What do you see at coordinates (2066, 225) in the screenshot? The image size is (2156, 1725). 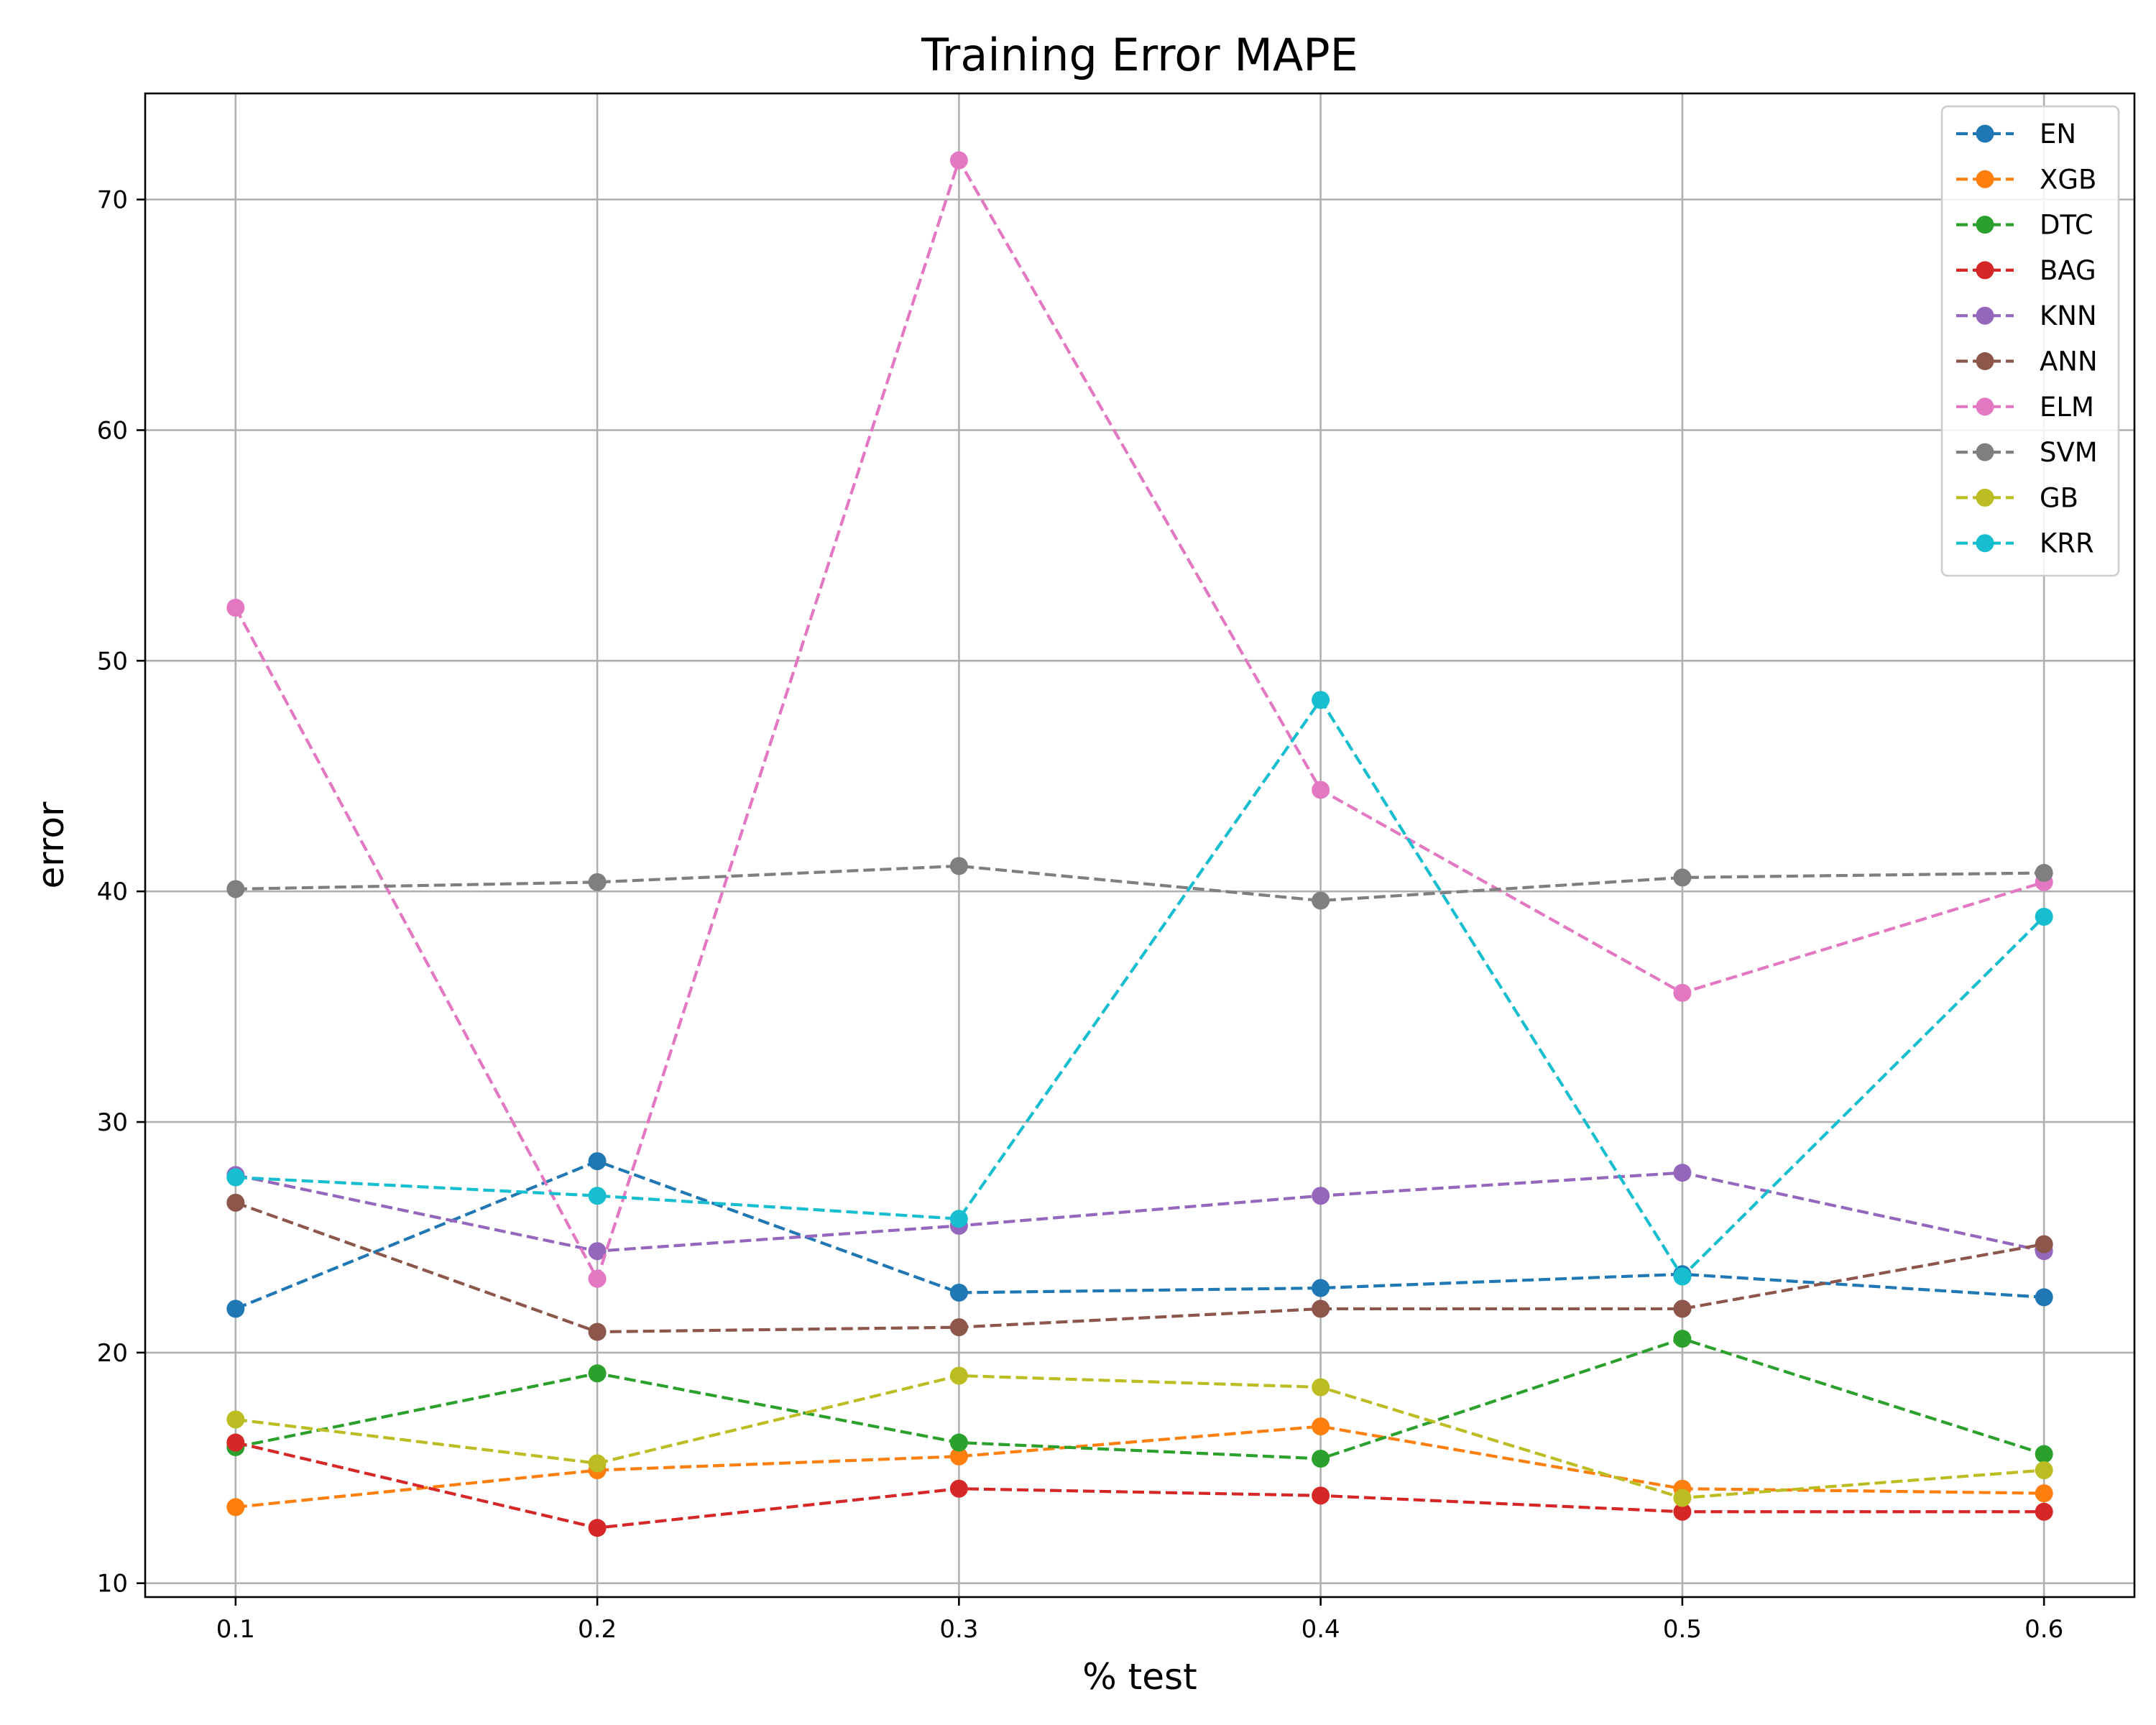 I see `legend-label-dtc: DTC` at bounding box center [2066, 225].